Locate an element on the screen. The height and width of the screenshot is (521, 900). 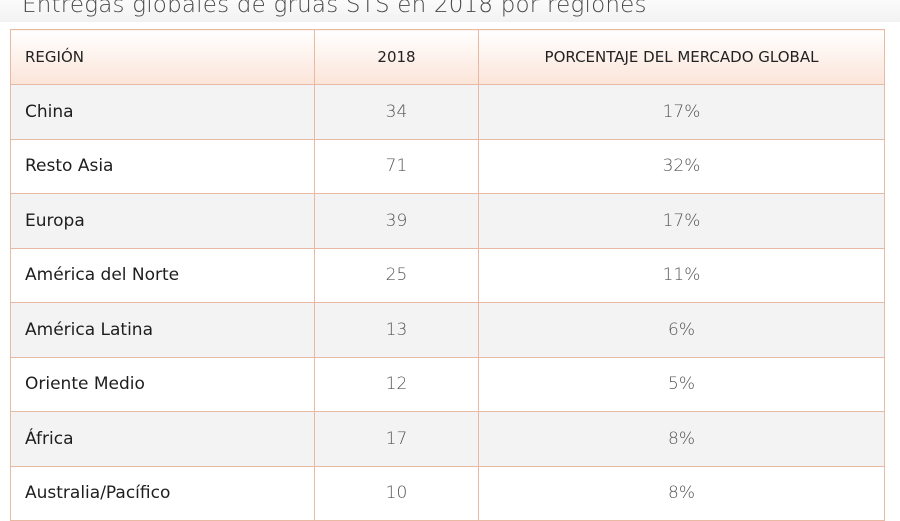
table-row: China 34 17% is located at coordinates (447, 112).